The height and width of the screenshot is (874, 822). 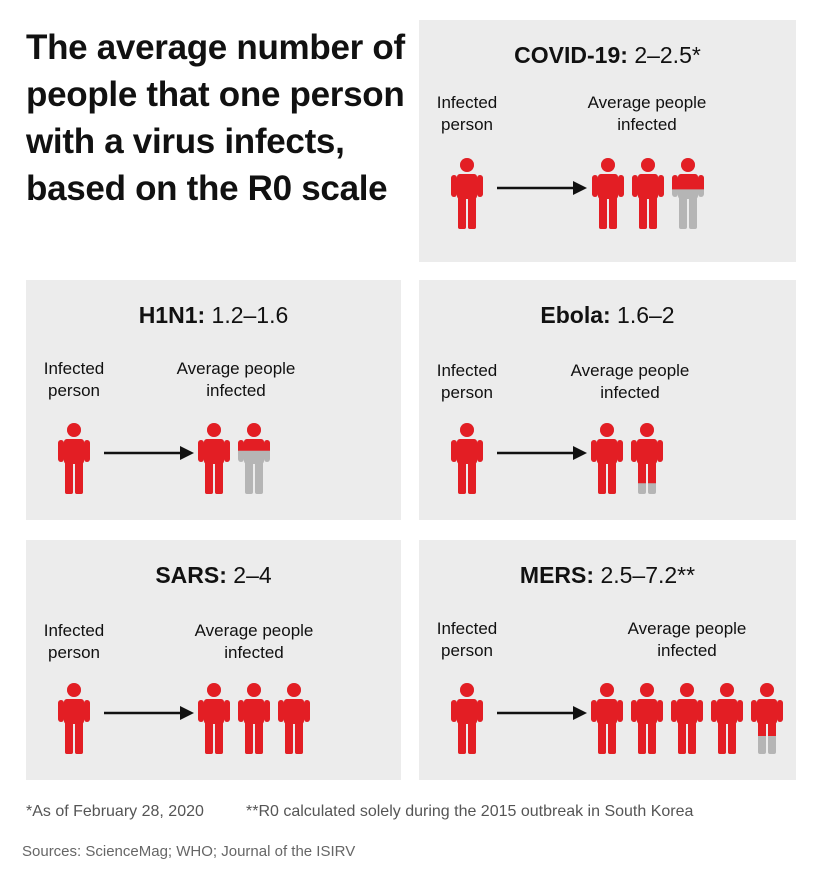 I want to click on panel-heading: SARS: 2–4, so click(x=213, y=575).